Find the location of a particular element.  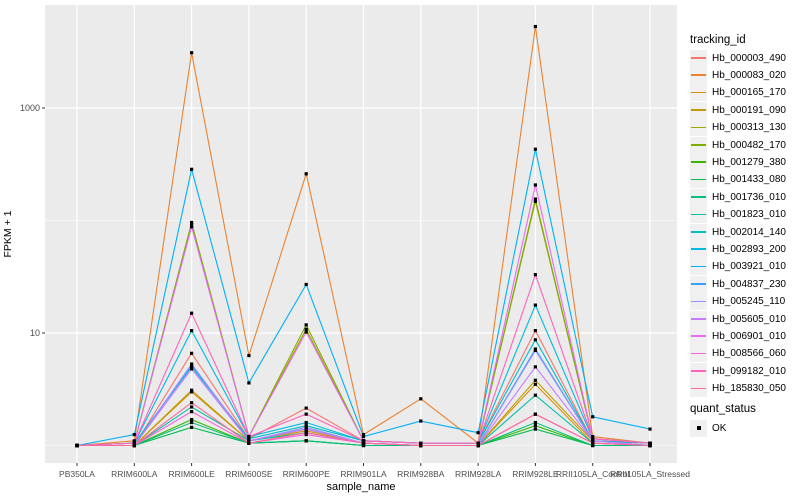

x-tick-label-RRIM600SE: RRIM600SE is located at coordinates (249, 474).